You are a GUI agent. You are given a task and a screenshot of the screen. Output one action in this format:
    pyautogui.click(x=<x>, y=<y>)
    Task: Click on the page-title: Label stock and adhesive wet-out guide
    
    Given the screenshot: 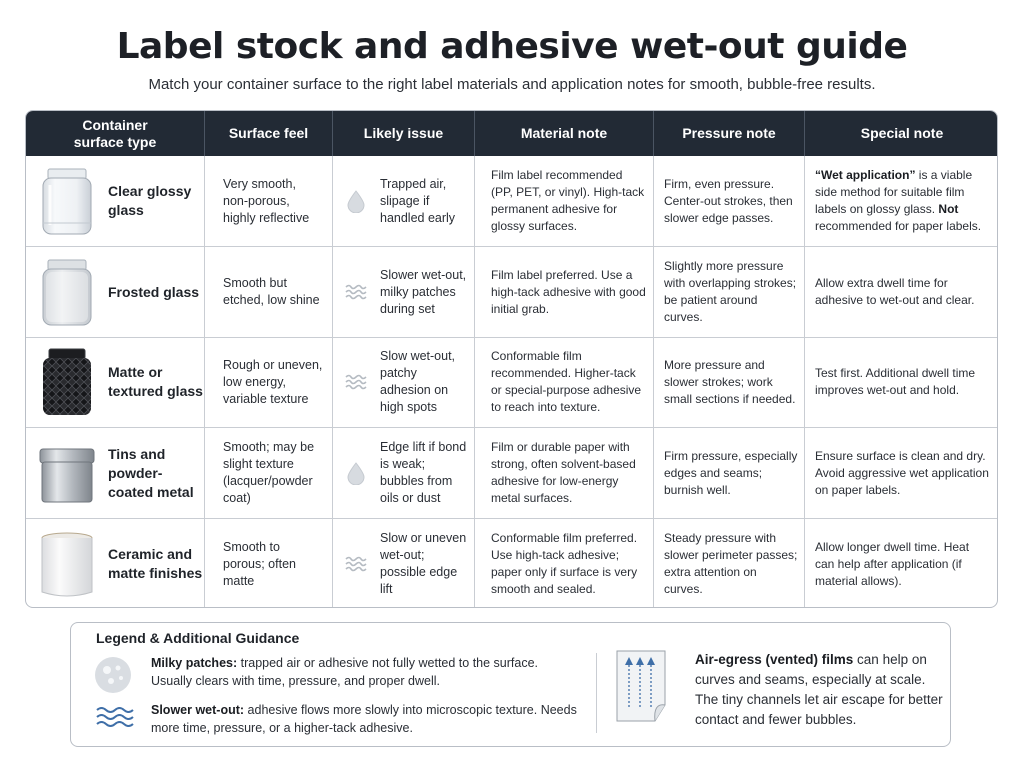 What is the action you would take?
    pyautogui.click(x=512, y=46)
    